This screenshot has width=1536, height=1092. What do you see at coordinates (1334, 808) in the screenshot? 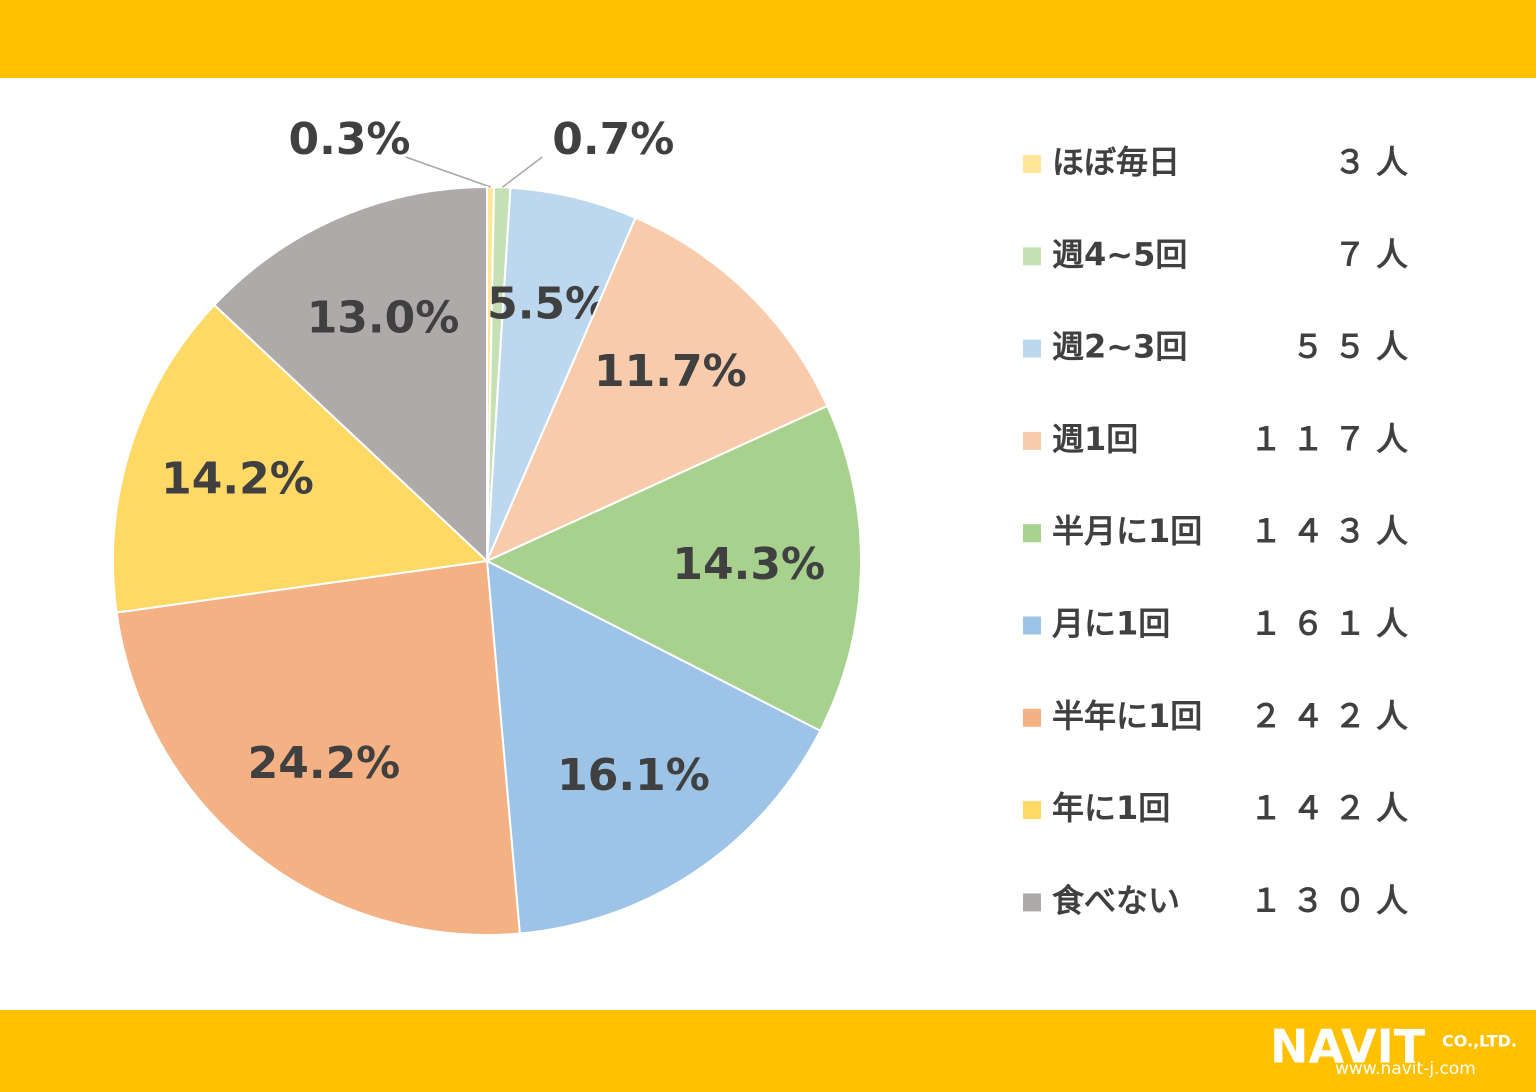
I see `legend-count: １４２人` at bounding box center [1334, 808].